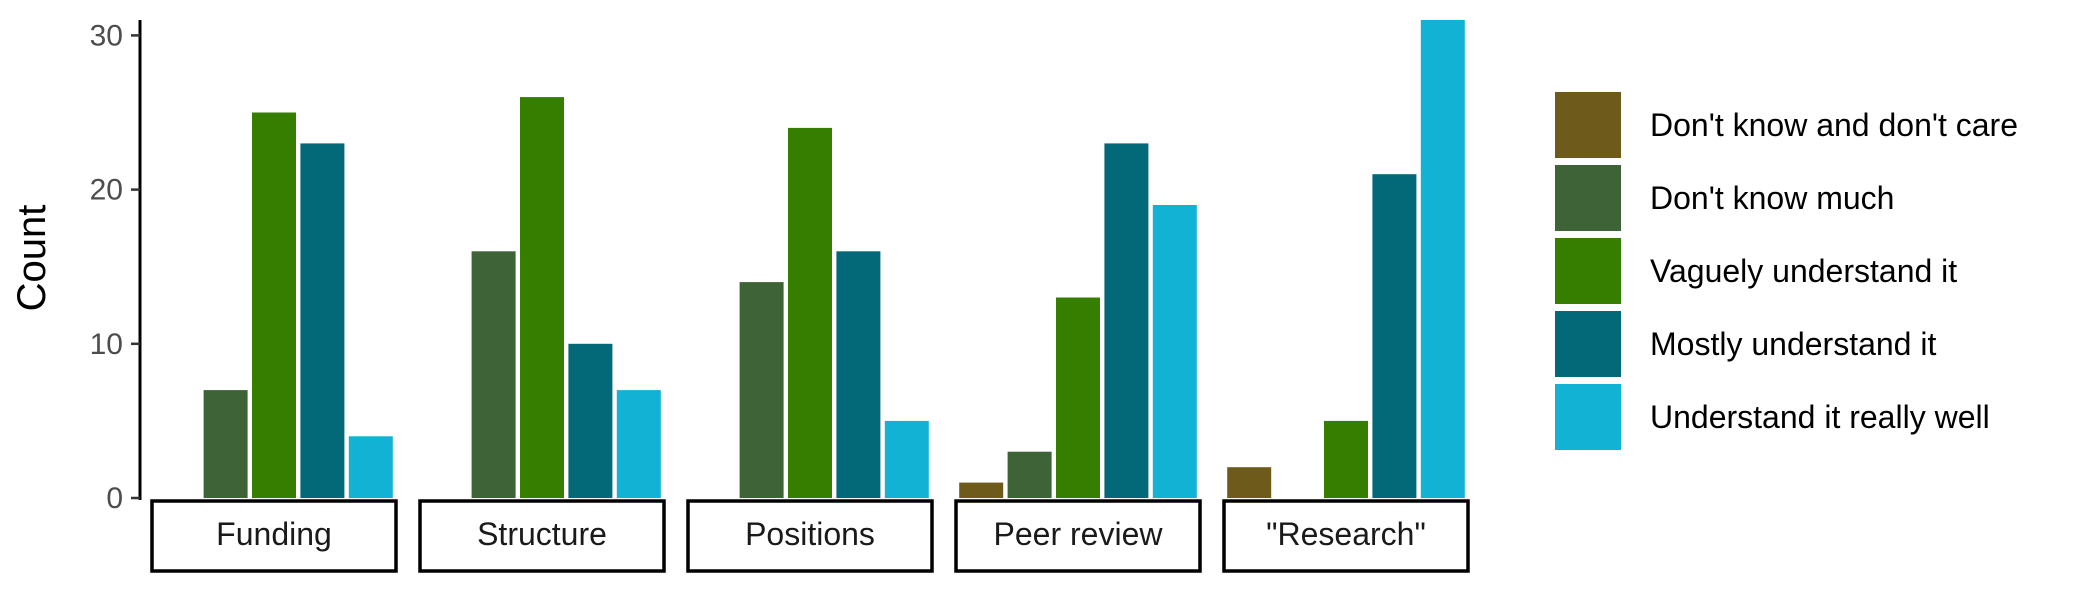  I want to click on facet-label: Funding, so click(274, 534).